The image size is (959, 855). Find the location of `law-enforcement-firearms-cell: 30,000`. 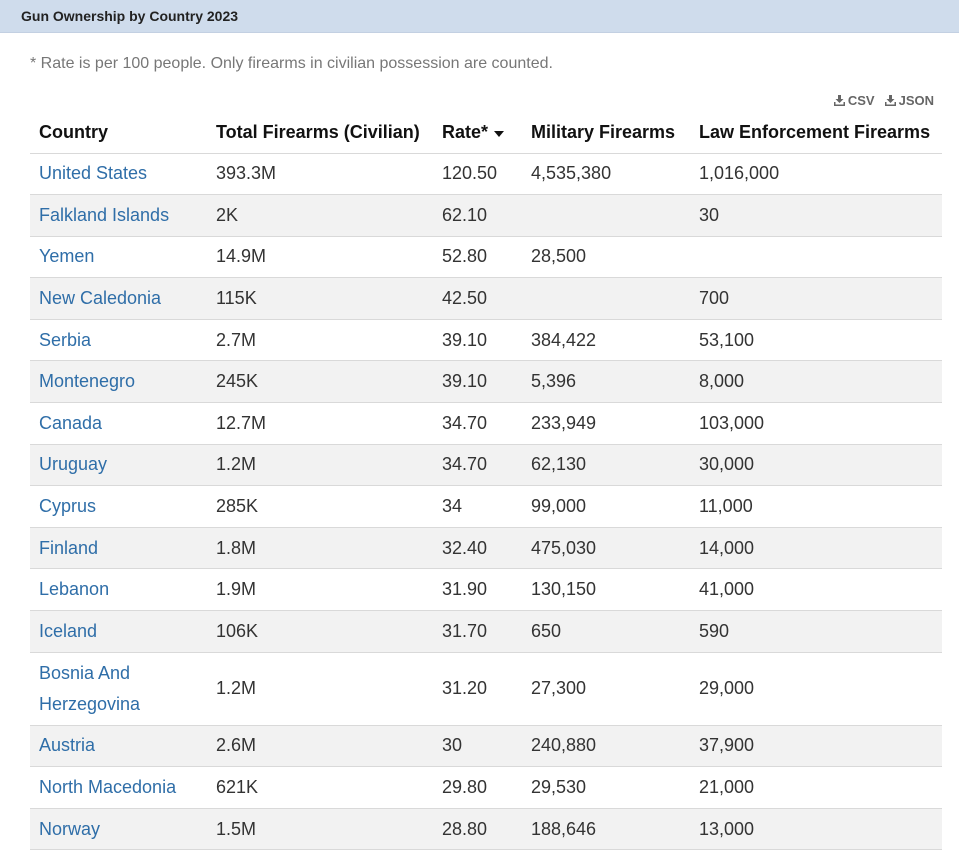

law-enforcement-firearms-cell: 30,000 is located at coordinates (816, 464).